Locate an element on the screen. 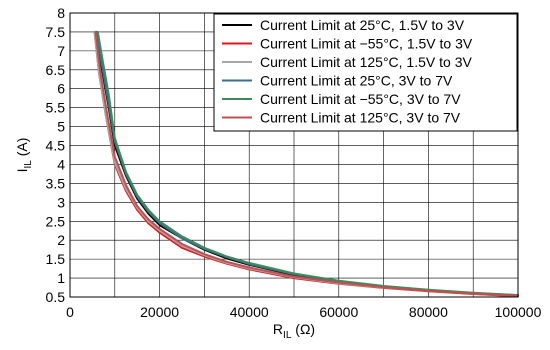 The image size is (550, 350). legend-label-3: Current Limit at 125°C, 1.5V to 3V is located at coordinates (366, 62).